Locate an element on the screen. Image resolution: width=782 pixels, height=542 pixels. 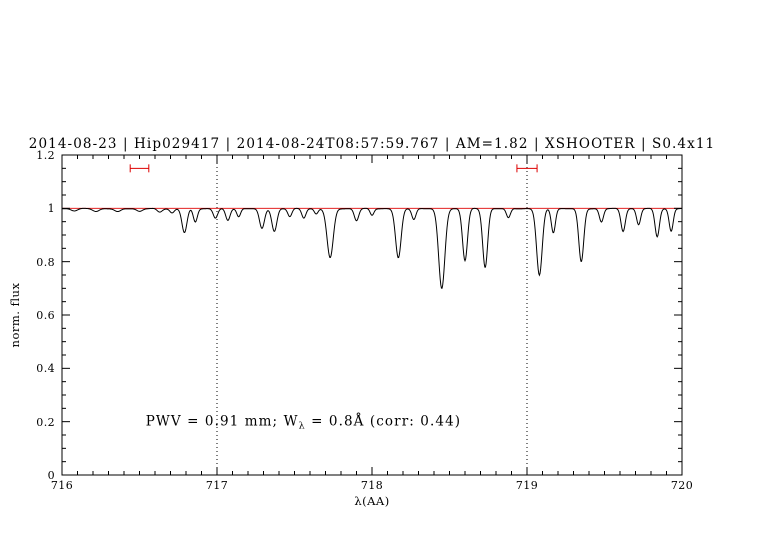
y-tick-label: 0 is located at coordinates (51, 475).